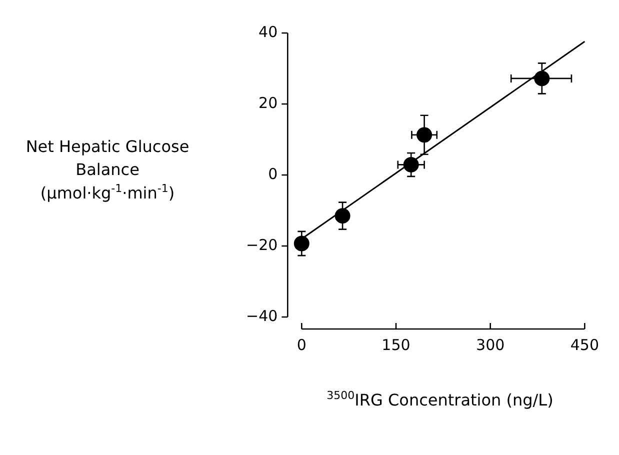 This screenshot has height=455, width=619. What do you see at coordinates (262, 315) in the screenshot?
I see `y-tick-label: −40` at bounding box center [262, 315].